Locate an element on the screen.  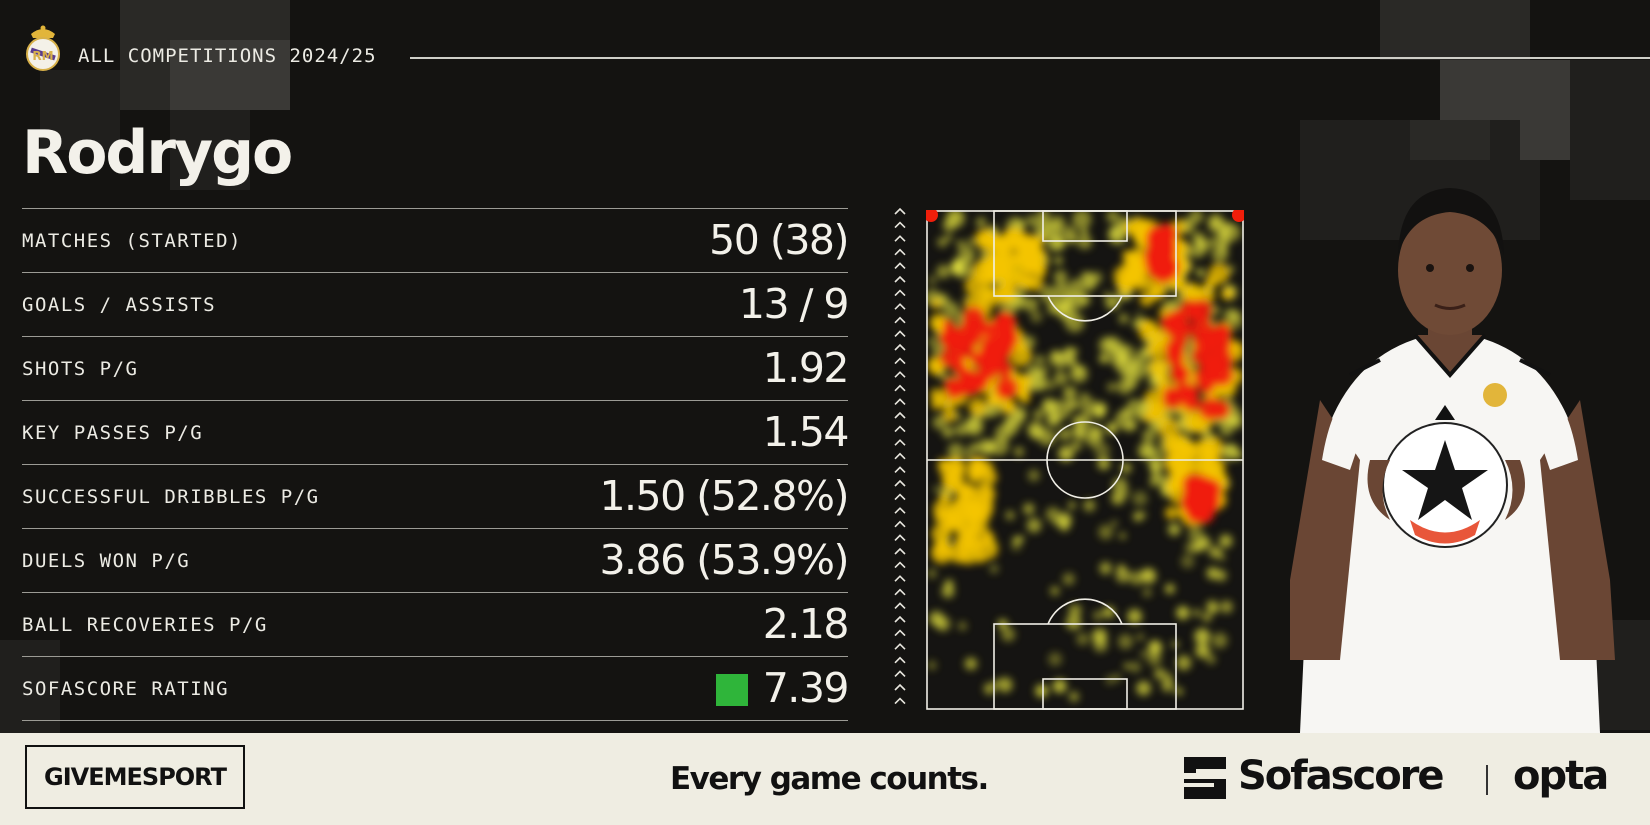
stat-row: MATCHES (STARTED) 50 (38) is located at coordinates (435, 240).